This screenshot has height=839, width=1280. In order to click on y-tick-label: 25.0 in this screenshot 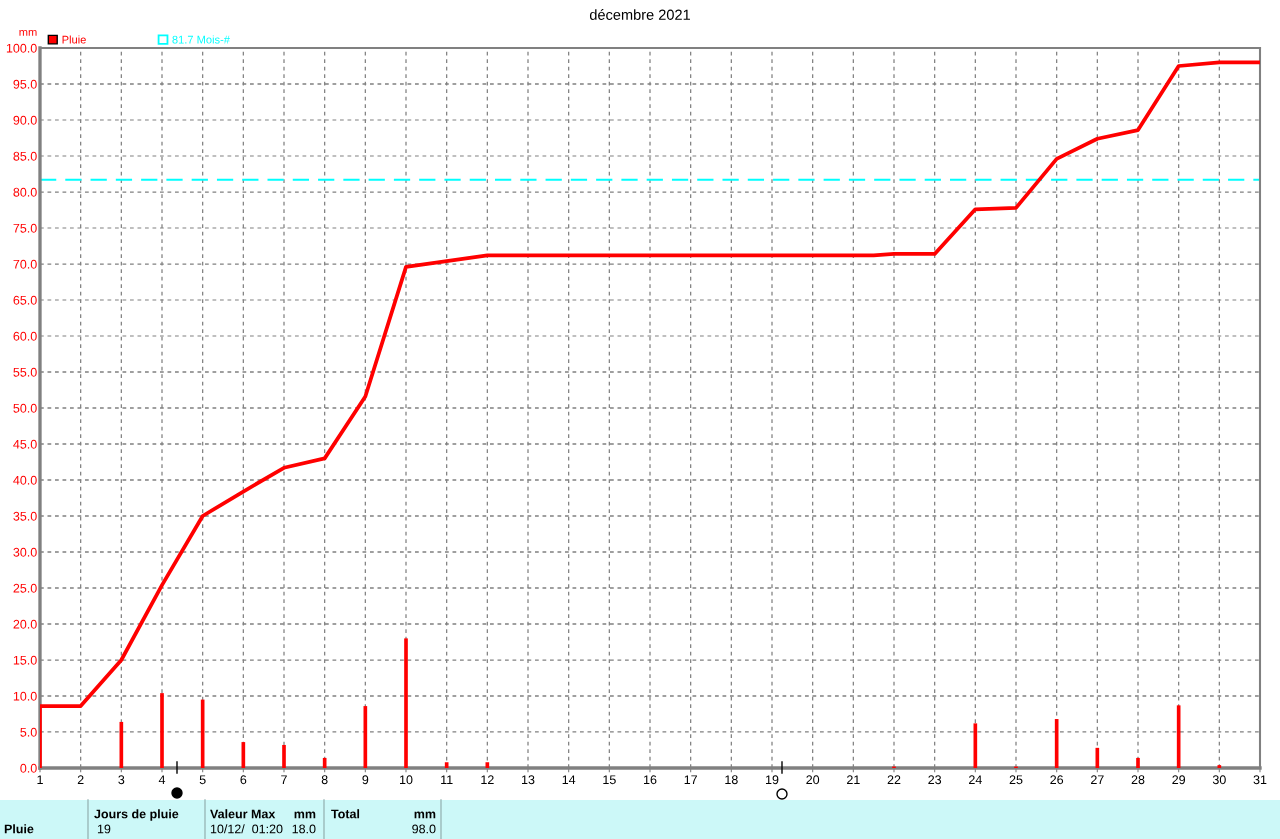, I will do `click(25, 588)`.